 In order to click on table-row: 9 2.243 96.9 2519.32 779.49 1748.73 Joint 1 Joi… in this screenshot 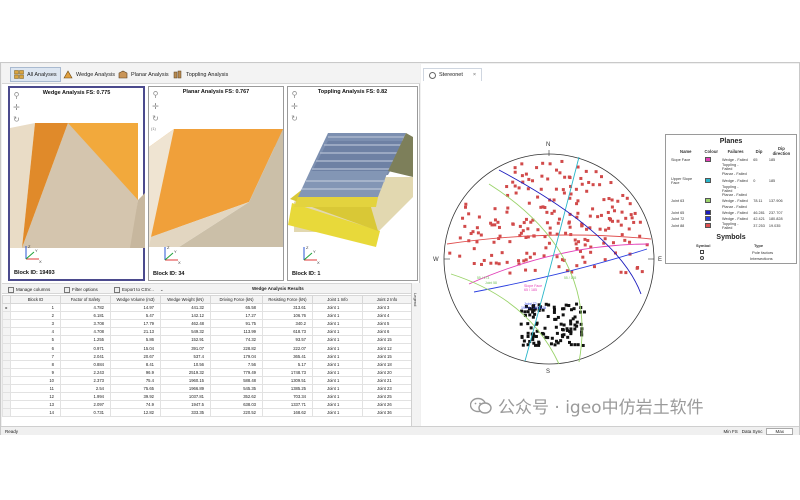, I will do `click(207, 372)`.